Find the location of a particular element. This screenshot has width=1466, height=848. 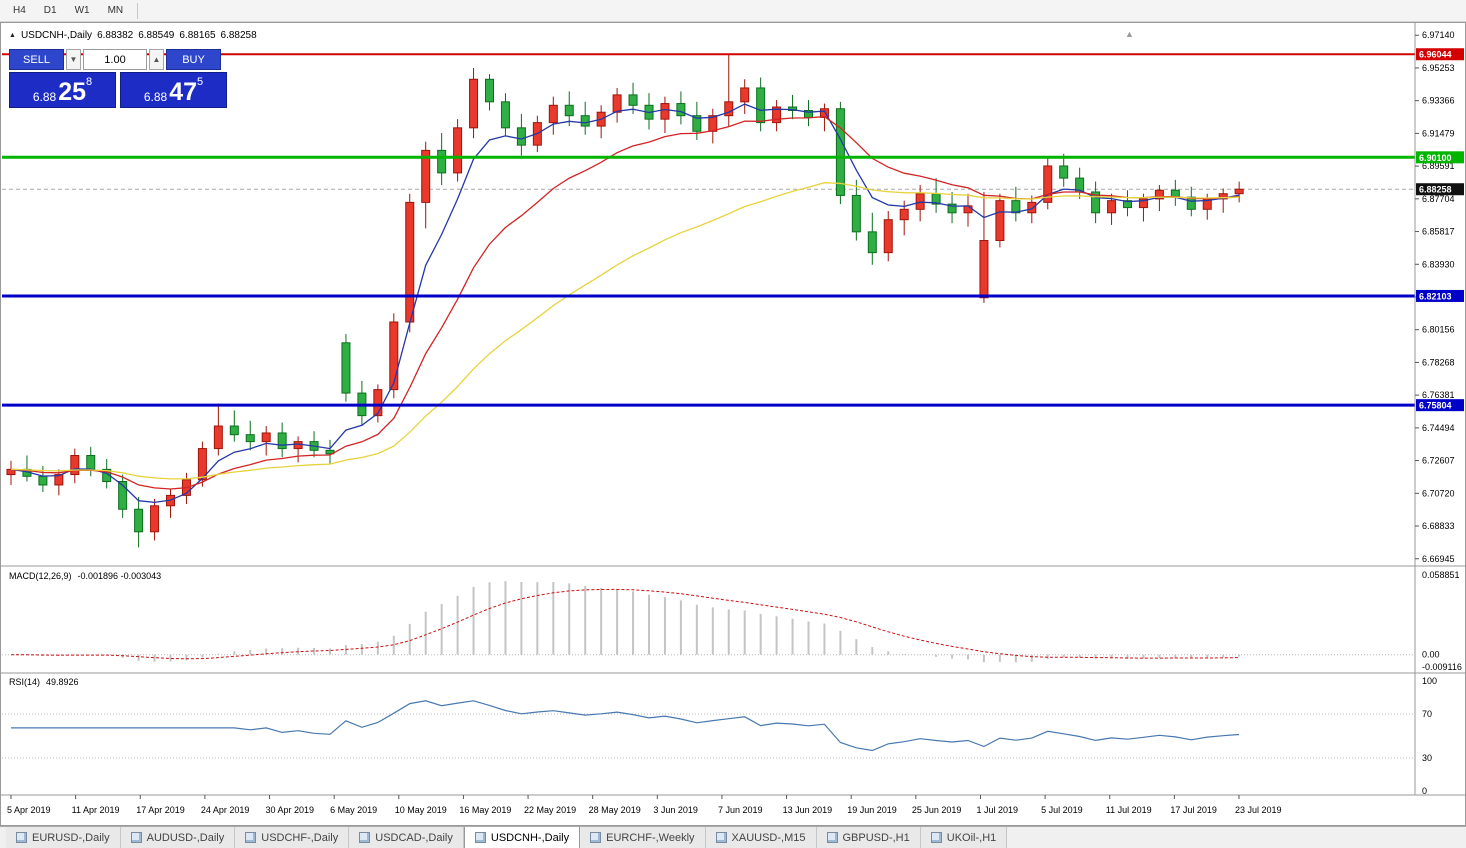

chart-tab: AUDUSD-,Daily is located at coordinates (178, 837).